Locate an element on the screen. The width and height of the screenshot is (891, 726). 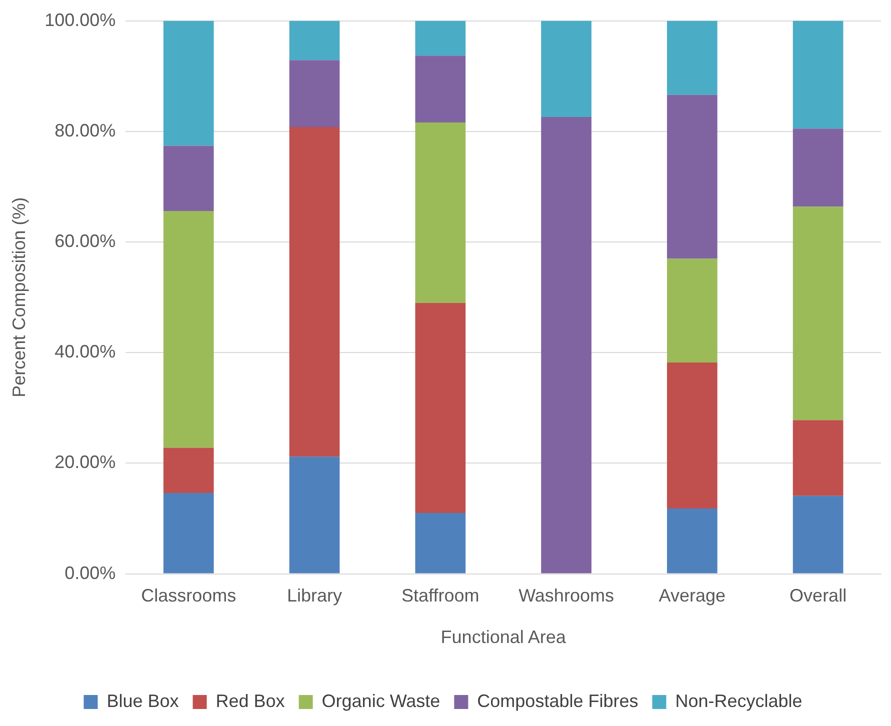
y-tick-label: 60.00% is located at coordinates (85, 240).